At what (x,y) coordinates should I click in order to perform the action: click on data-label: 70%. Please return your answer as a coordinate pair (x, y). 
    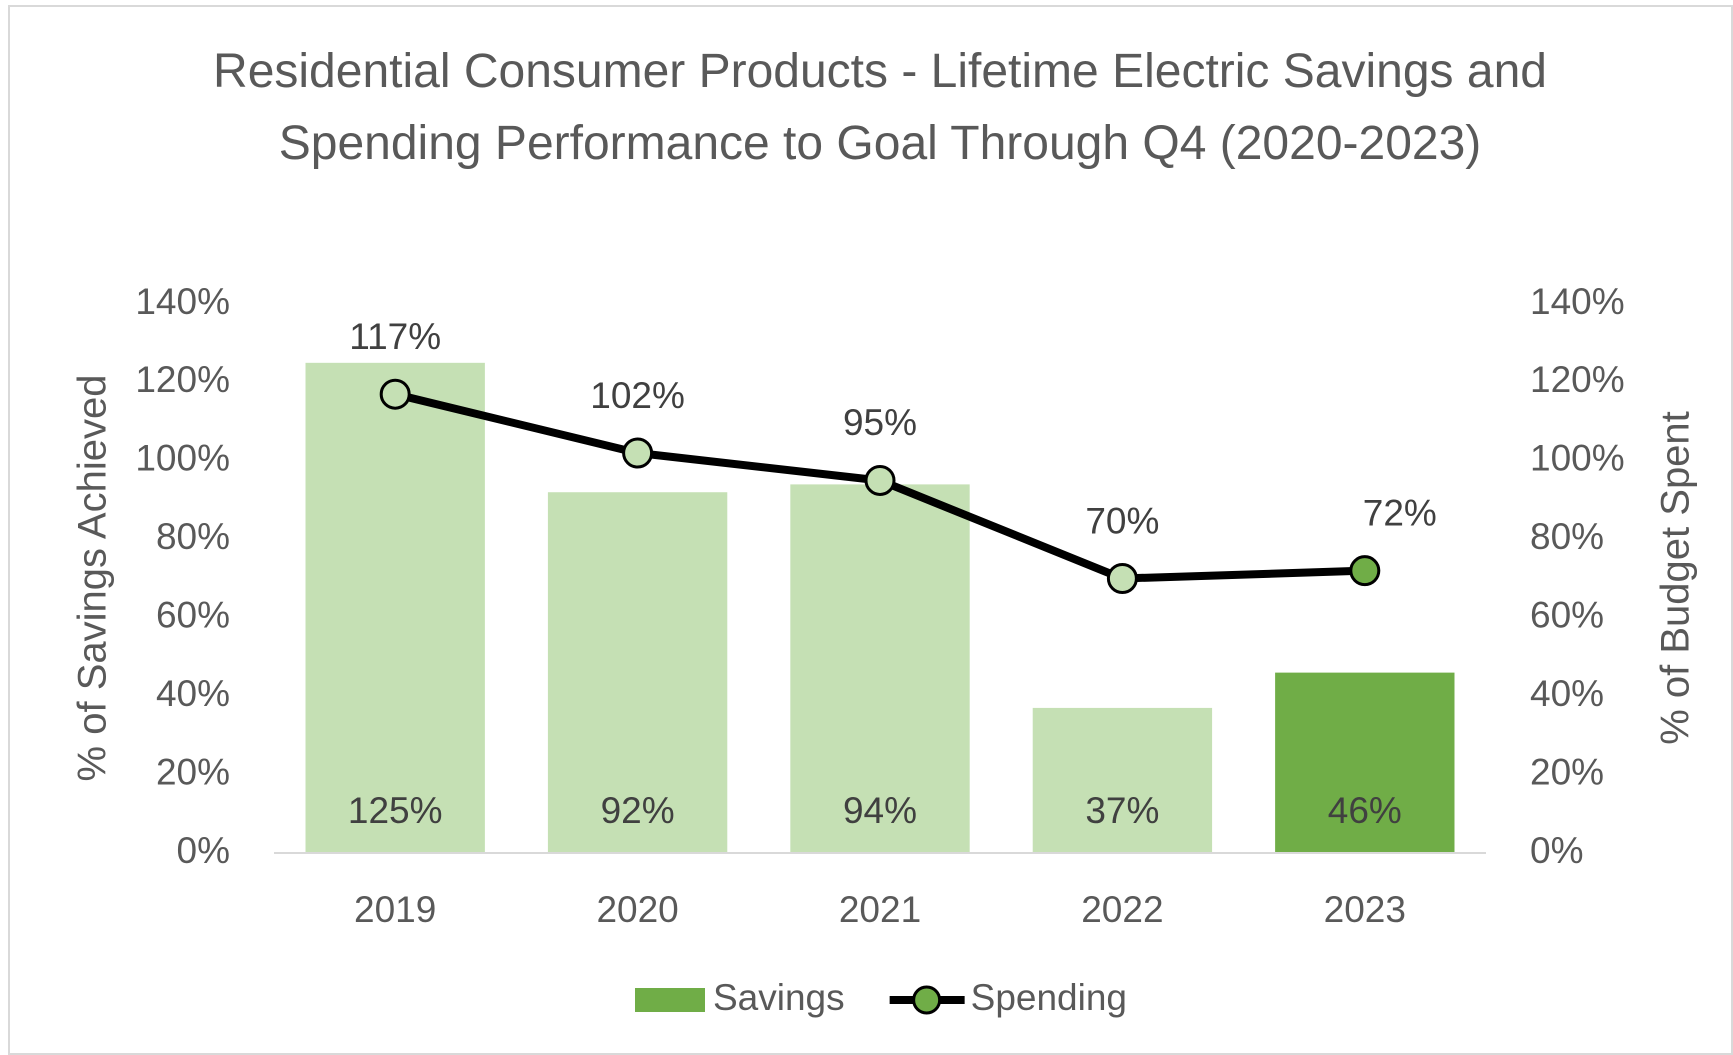
    Looking at the image, I should click on (1122, 520).